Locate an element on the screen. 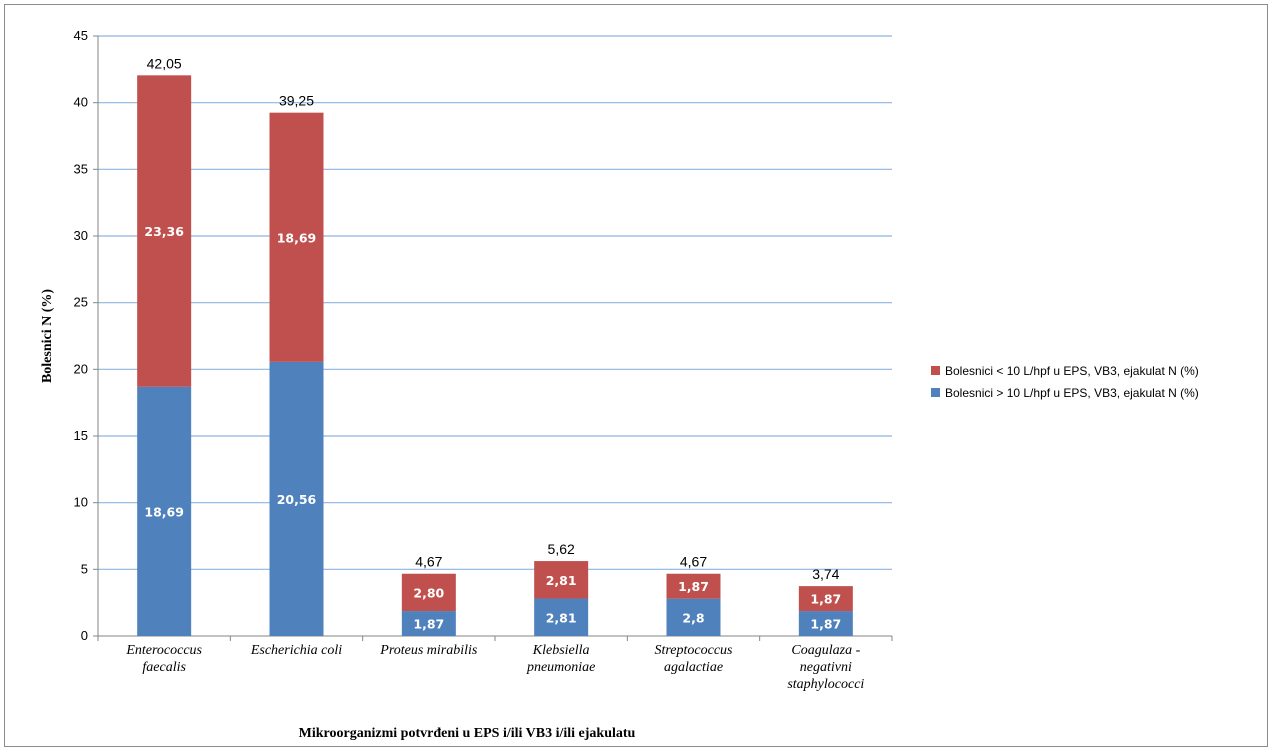 This screenshot has height=751, width=1272. category-label: Enterococcus is located at coordinates (163, 650).